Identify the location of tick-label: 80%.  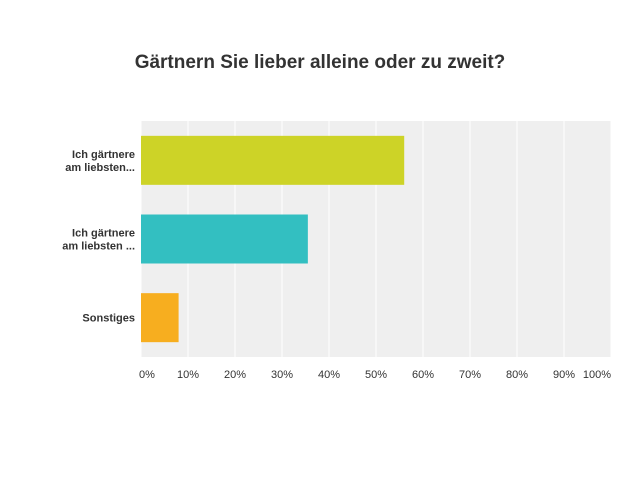
(517, 375).